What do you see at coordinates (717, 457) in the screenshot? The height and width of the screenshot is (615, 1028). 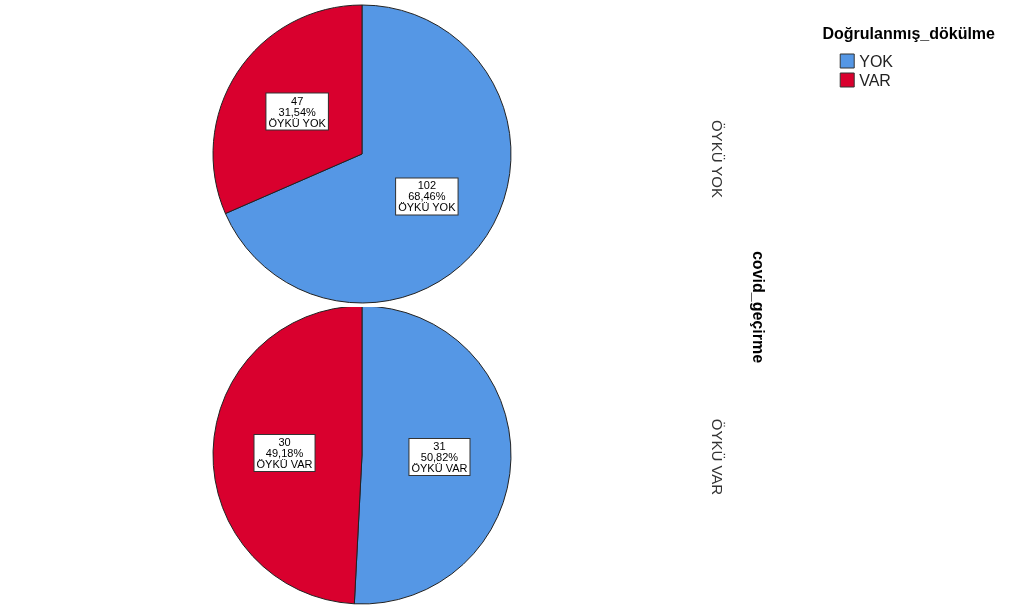 I see `text: ÖYKÜ VAR` at bounding box center [717, 457].